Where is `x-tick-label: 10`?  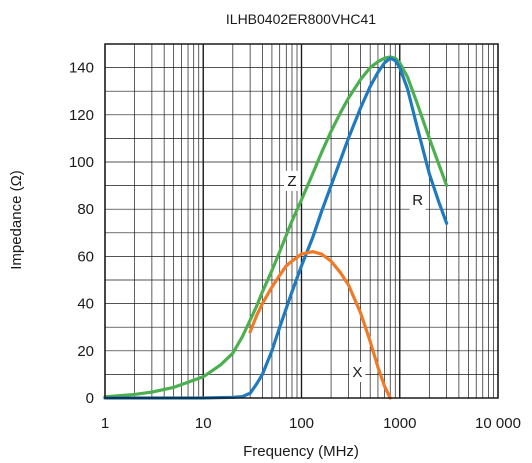
x-tick-label: 10 is located at coordinates (203, 423).